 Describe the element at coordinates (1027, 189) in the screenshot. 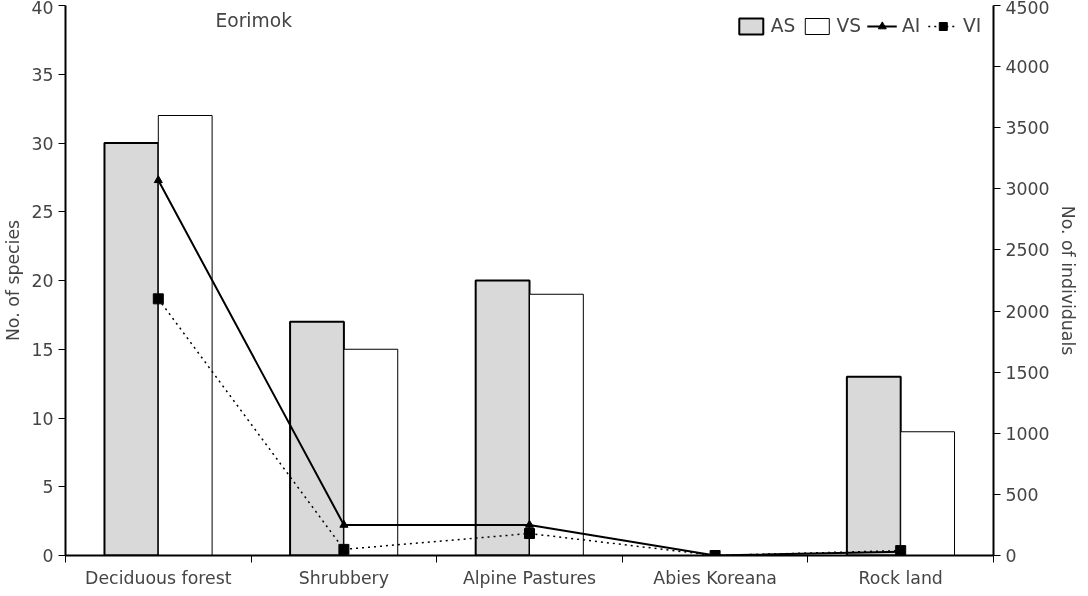

I see `y2-tick-label: 3000` at that location.